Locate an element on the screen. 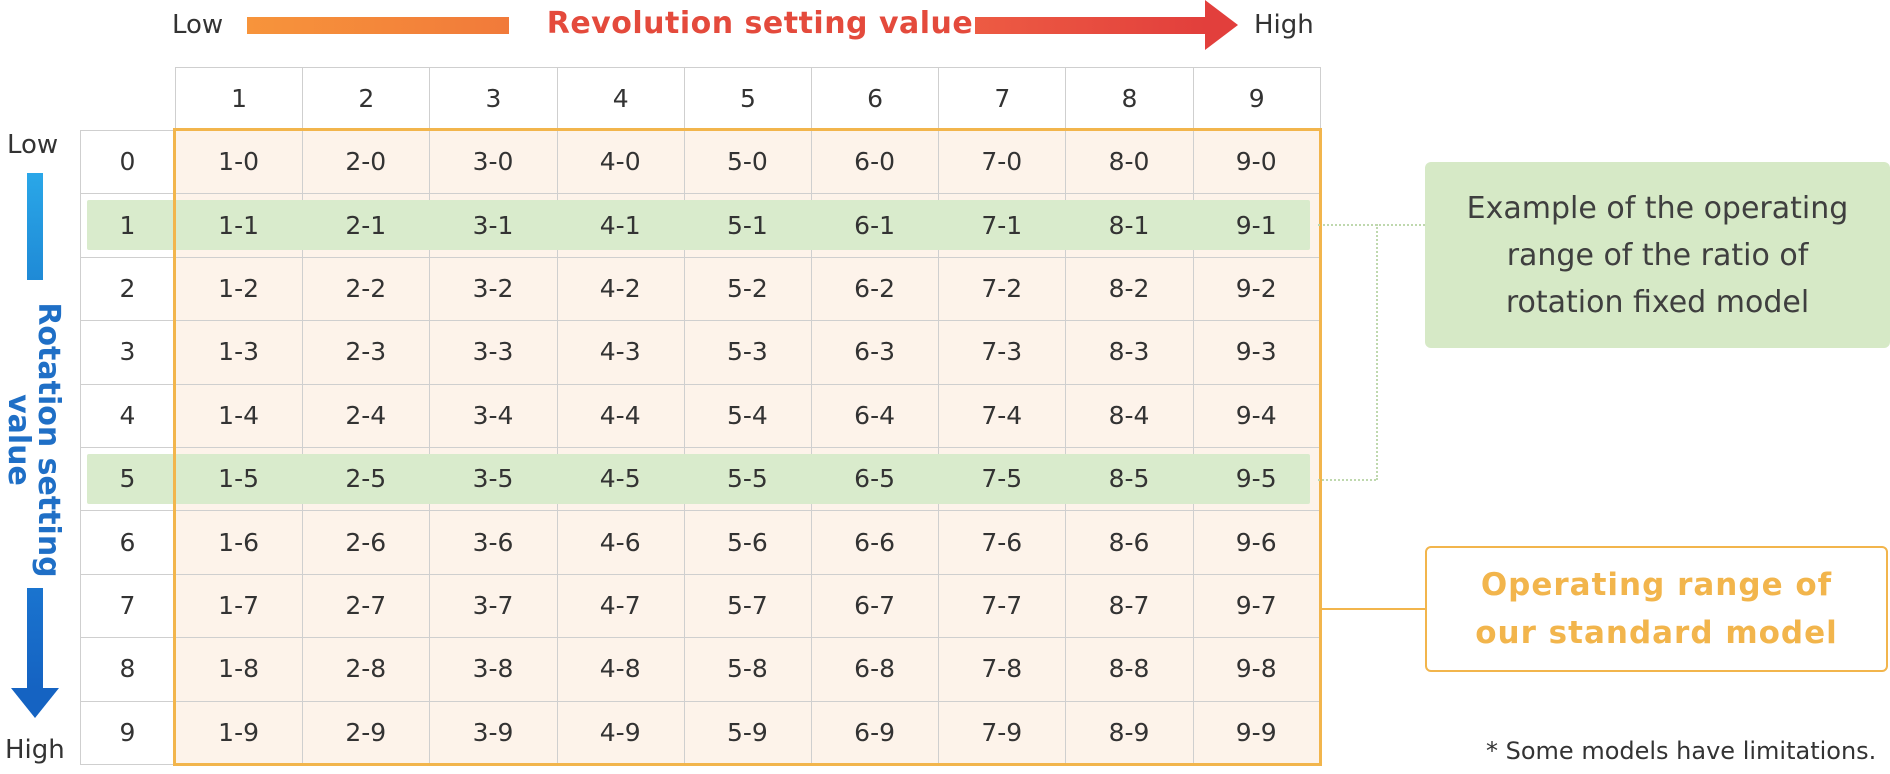  table-cell-value: 8-7 is located at coordinates (1129, 605).